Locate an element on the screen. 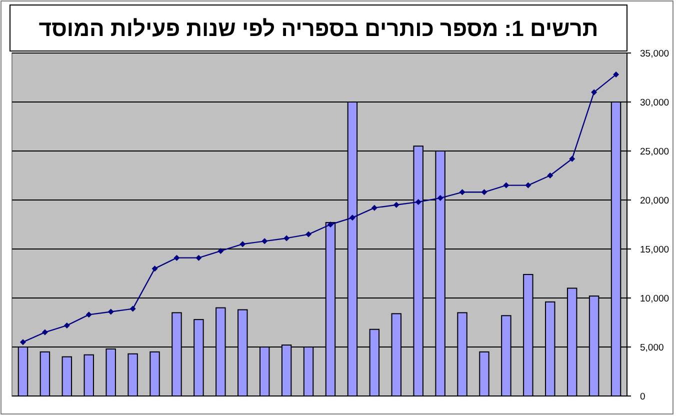  y-tick-label: 5,000 is located at coordinates (652, 348).